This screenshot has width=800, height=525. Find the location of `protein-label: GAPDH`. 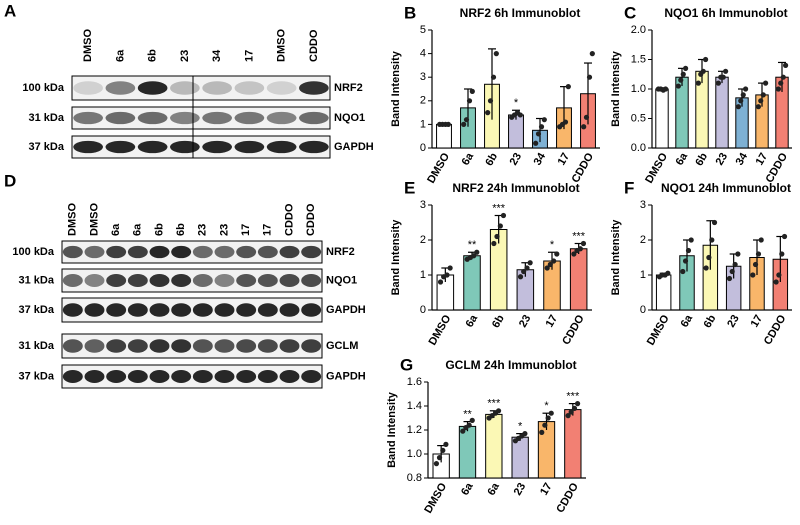

protein-label: GAPDH is located at coordinates (346, 310).